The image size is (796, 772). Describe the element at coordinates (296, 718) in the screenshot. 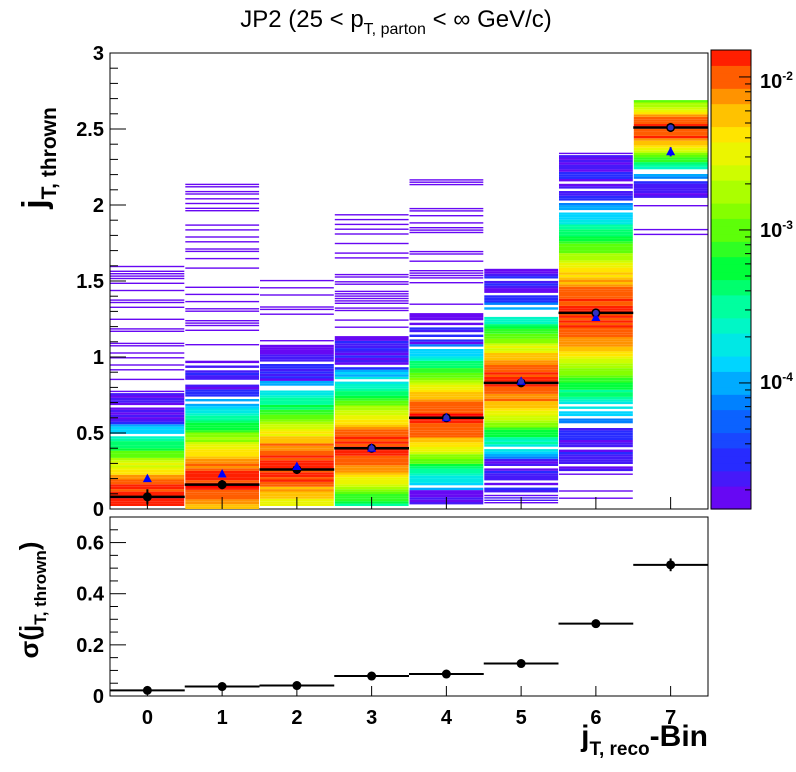

I see `bottom-x-tick-label: 2` at that location.